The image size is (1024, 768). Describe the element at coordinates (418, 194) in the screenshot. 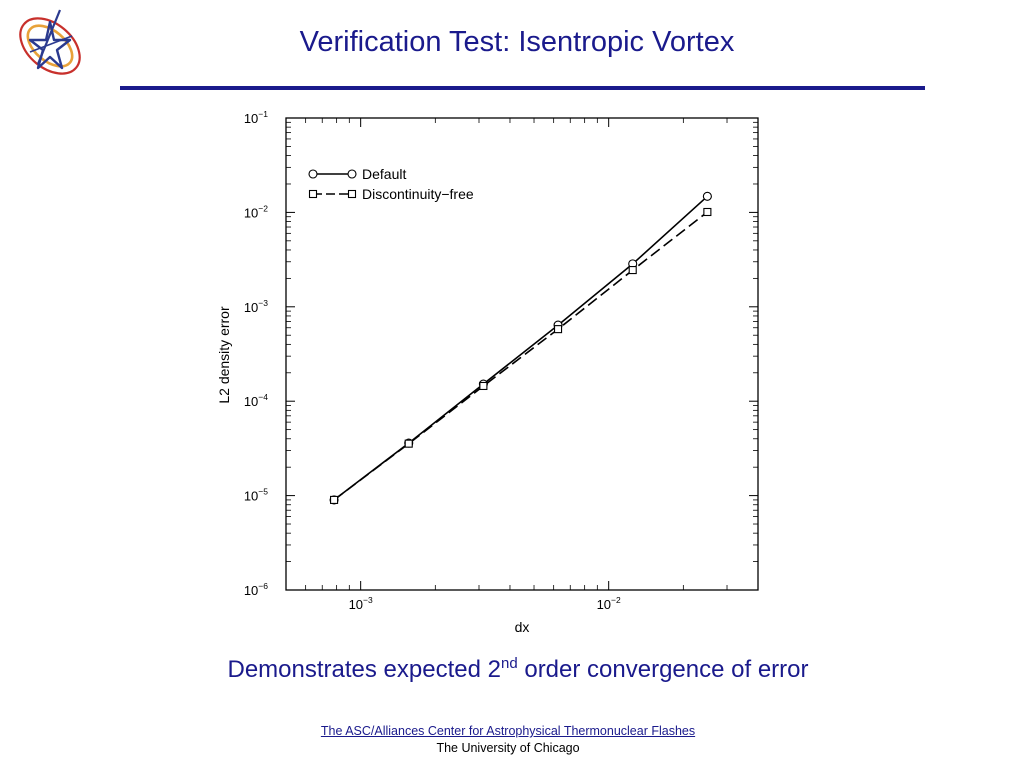

I see `legend-label: Discontinuity−free` at that location.